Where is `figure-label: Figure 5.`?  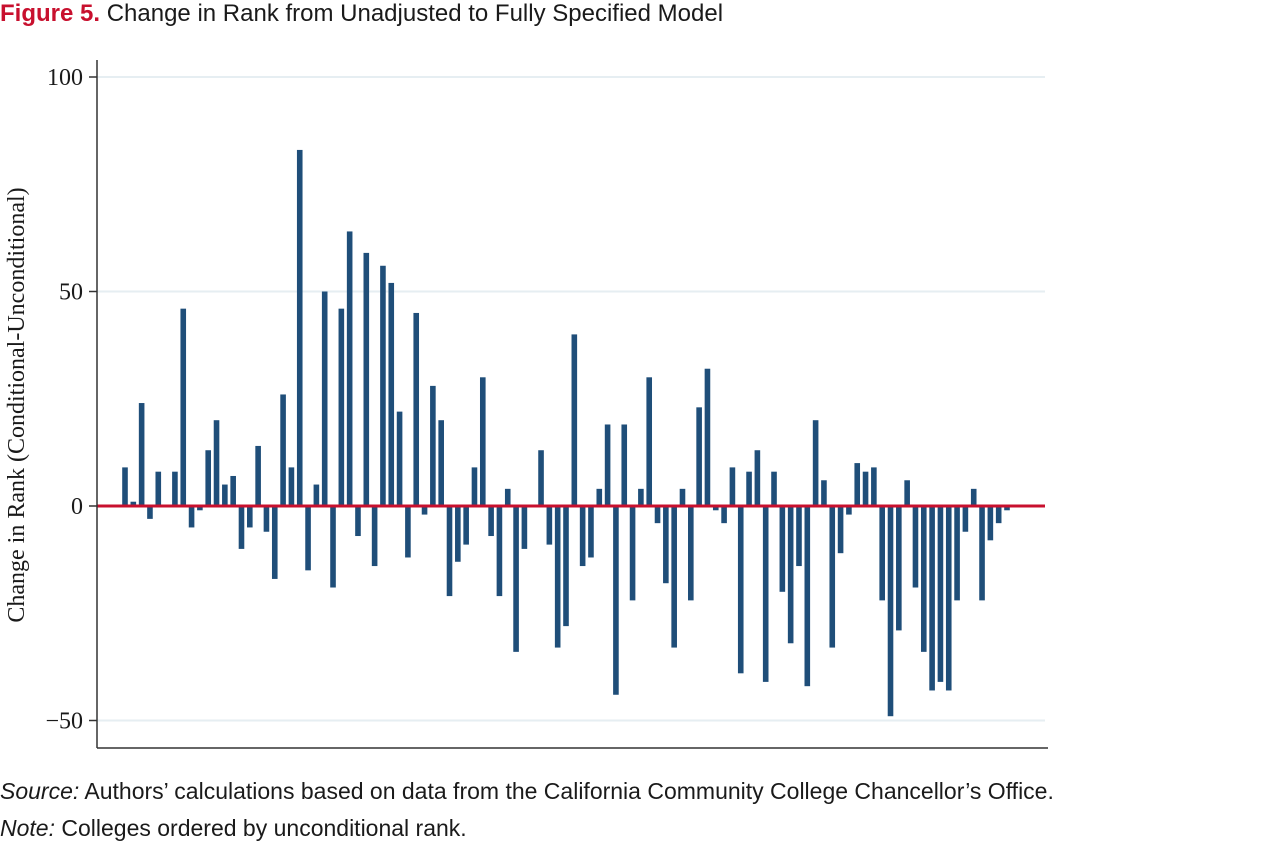 figure-label: Figure 5. is located at coordinates (50, 13).